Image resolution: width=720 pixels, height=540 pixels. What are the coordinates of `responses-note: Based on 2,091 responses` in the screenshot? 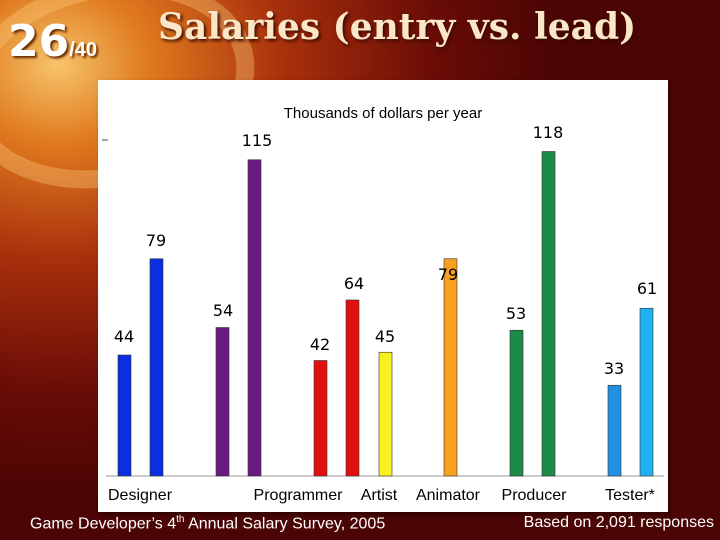 It's located at (618, 522).